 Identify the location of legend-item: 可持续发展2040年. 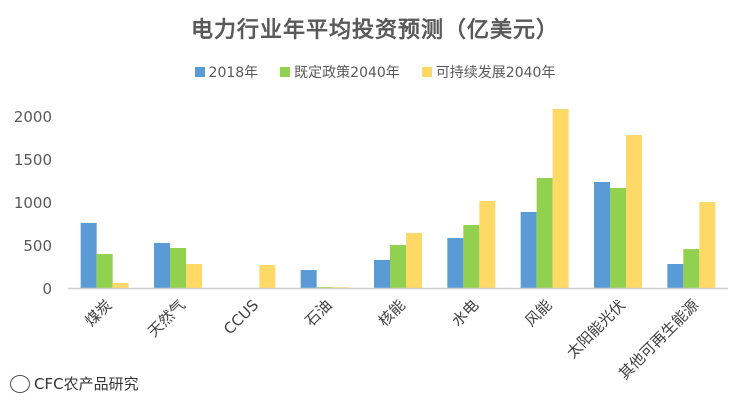
(488, 72).